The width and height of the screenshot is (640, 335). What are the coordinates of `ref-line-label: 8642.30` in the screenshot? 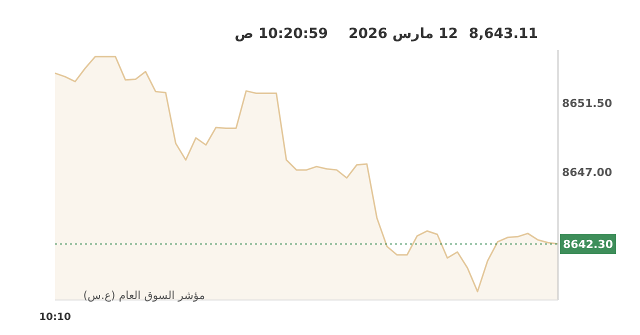 It's located at (588, 245).